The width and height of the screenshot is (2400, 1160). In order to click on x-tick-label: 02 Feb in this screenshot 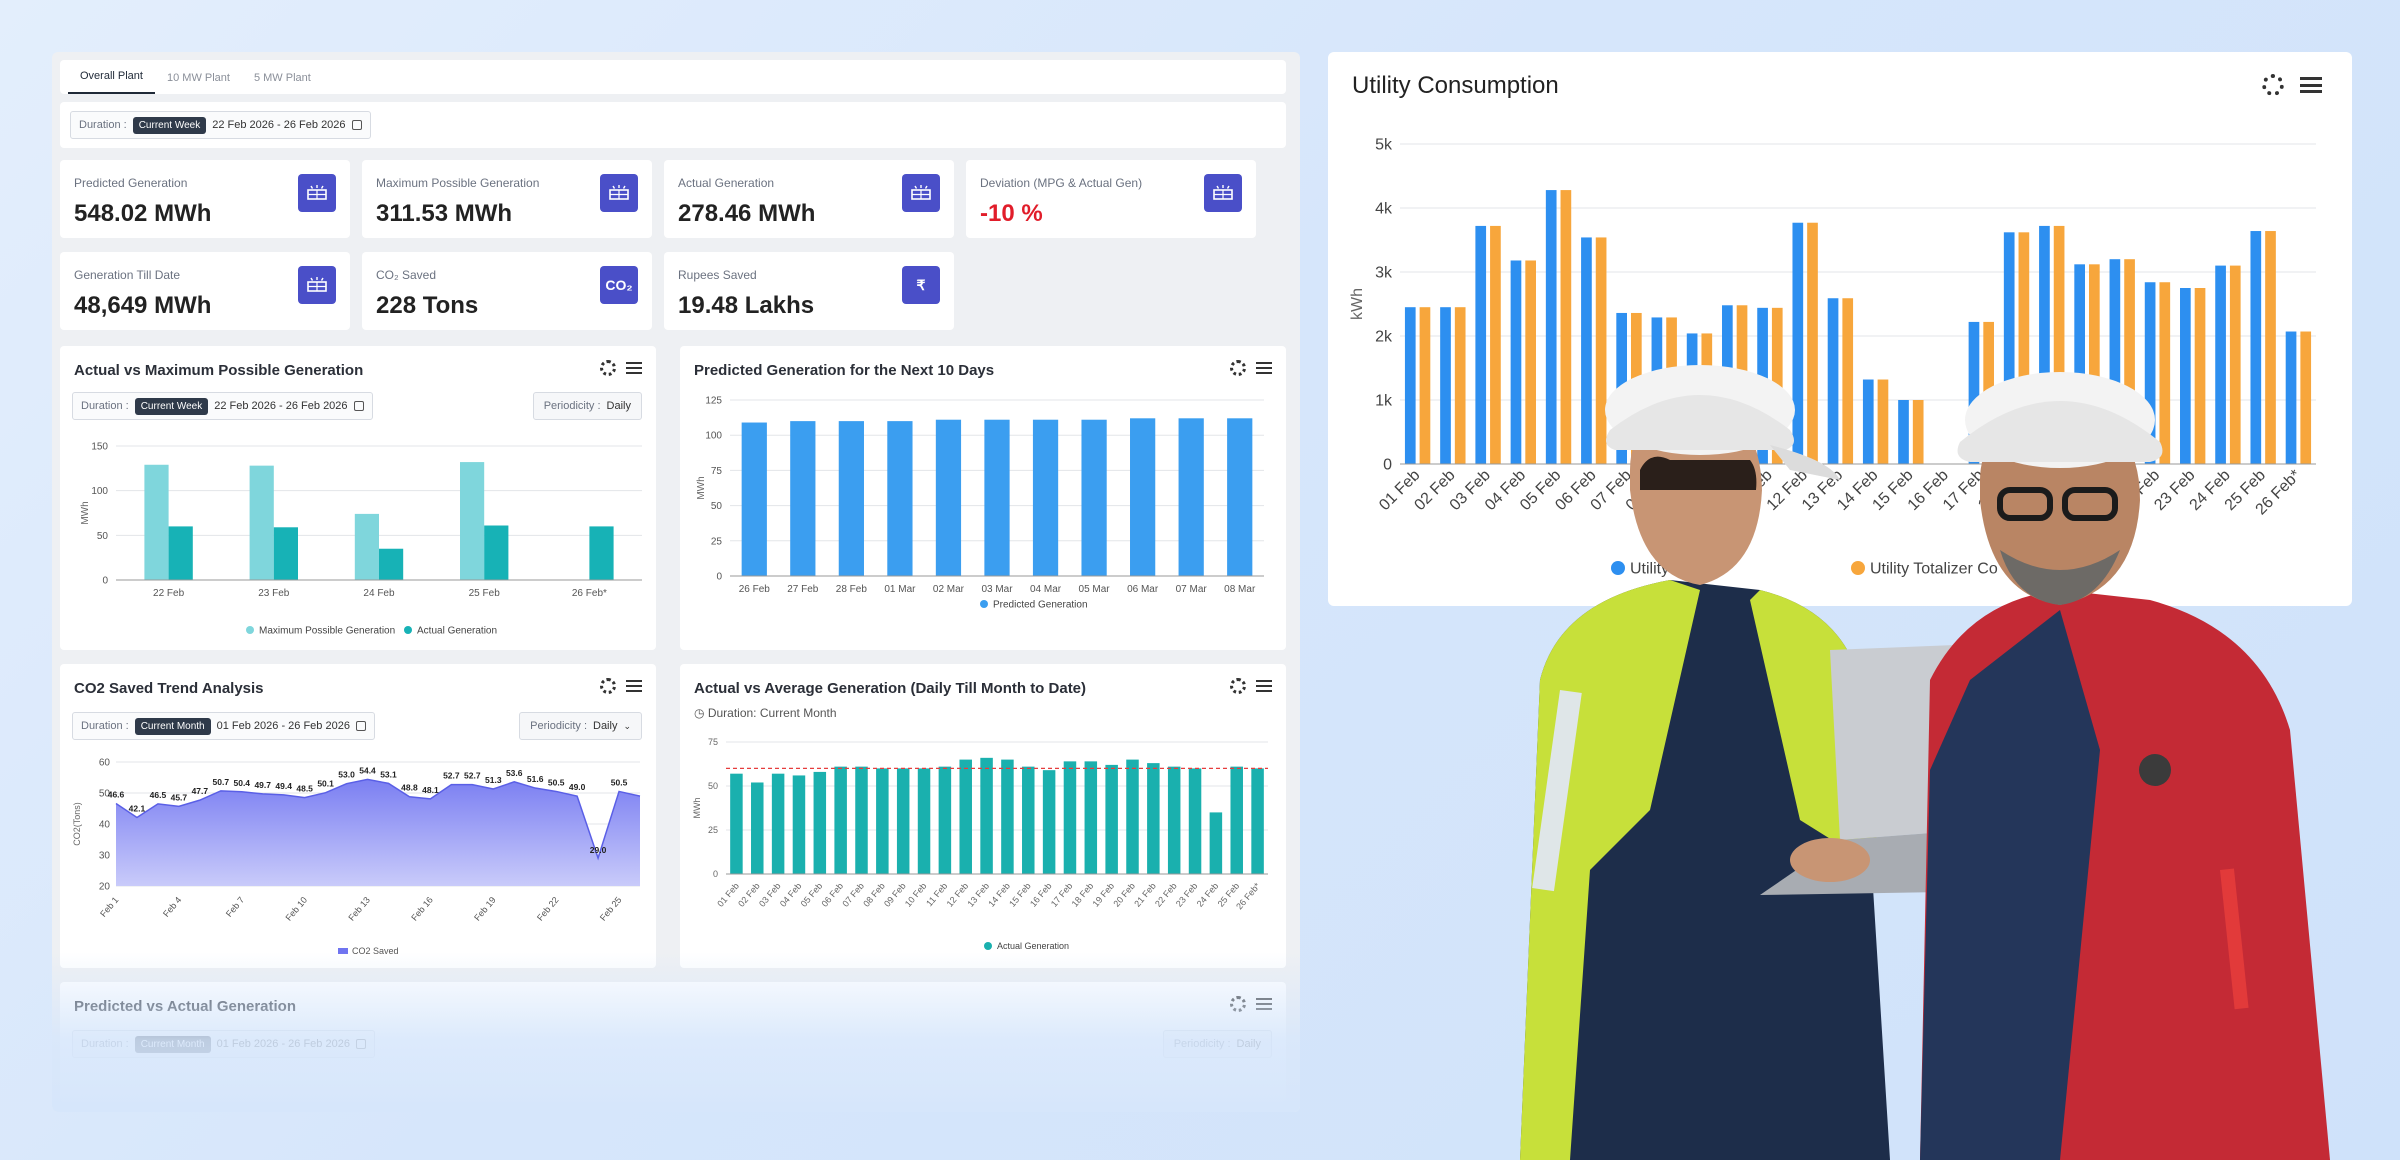, I will do `click(749, 895)`.